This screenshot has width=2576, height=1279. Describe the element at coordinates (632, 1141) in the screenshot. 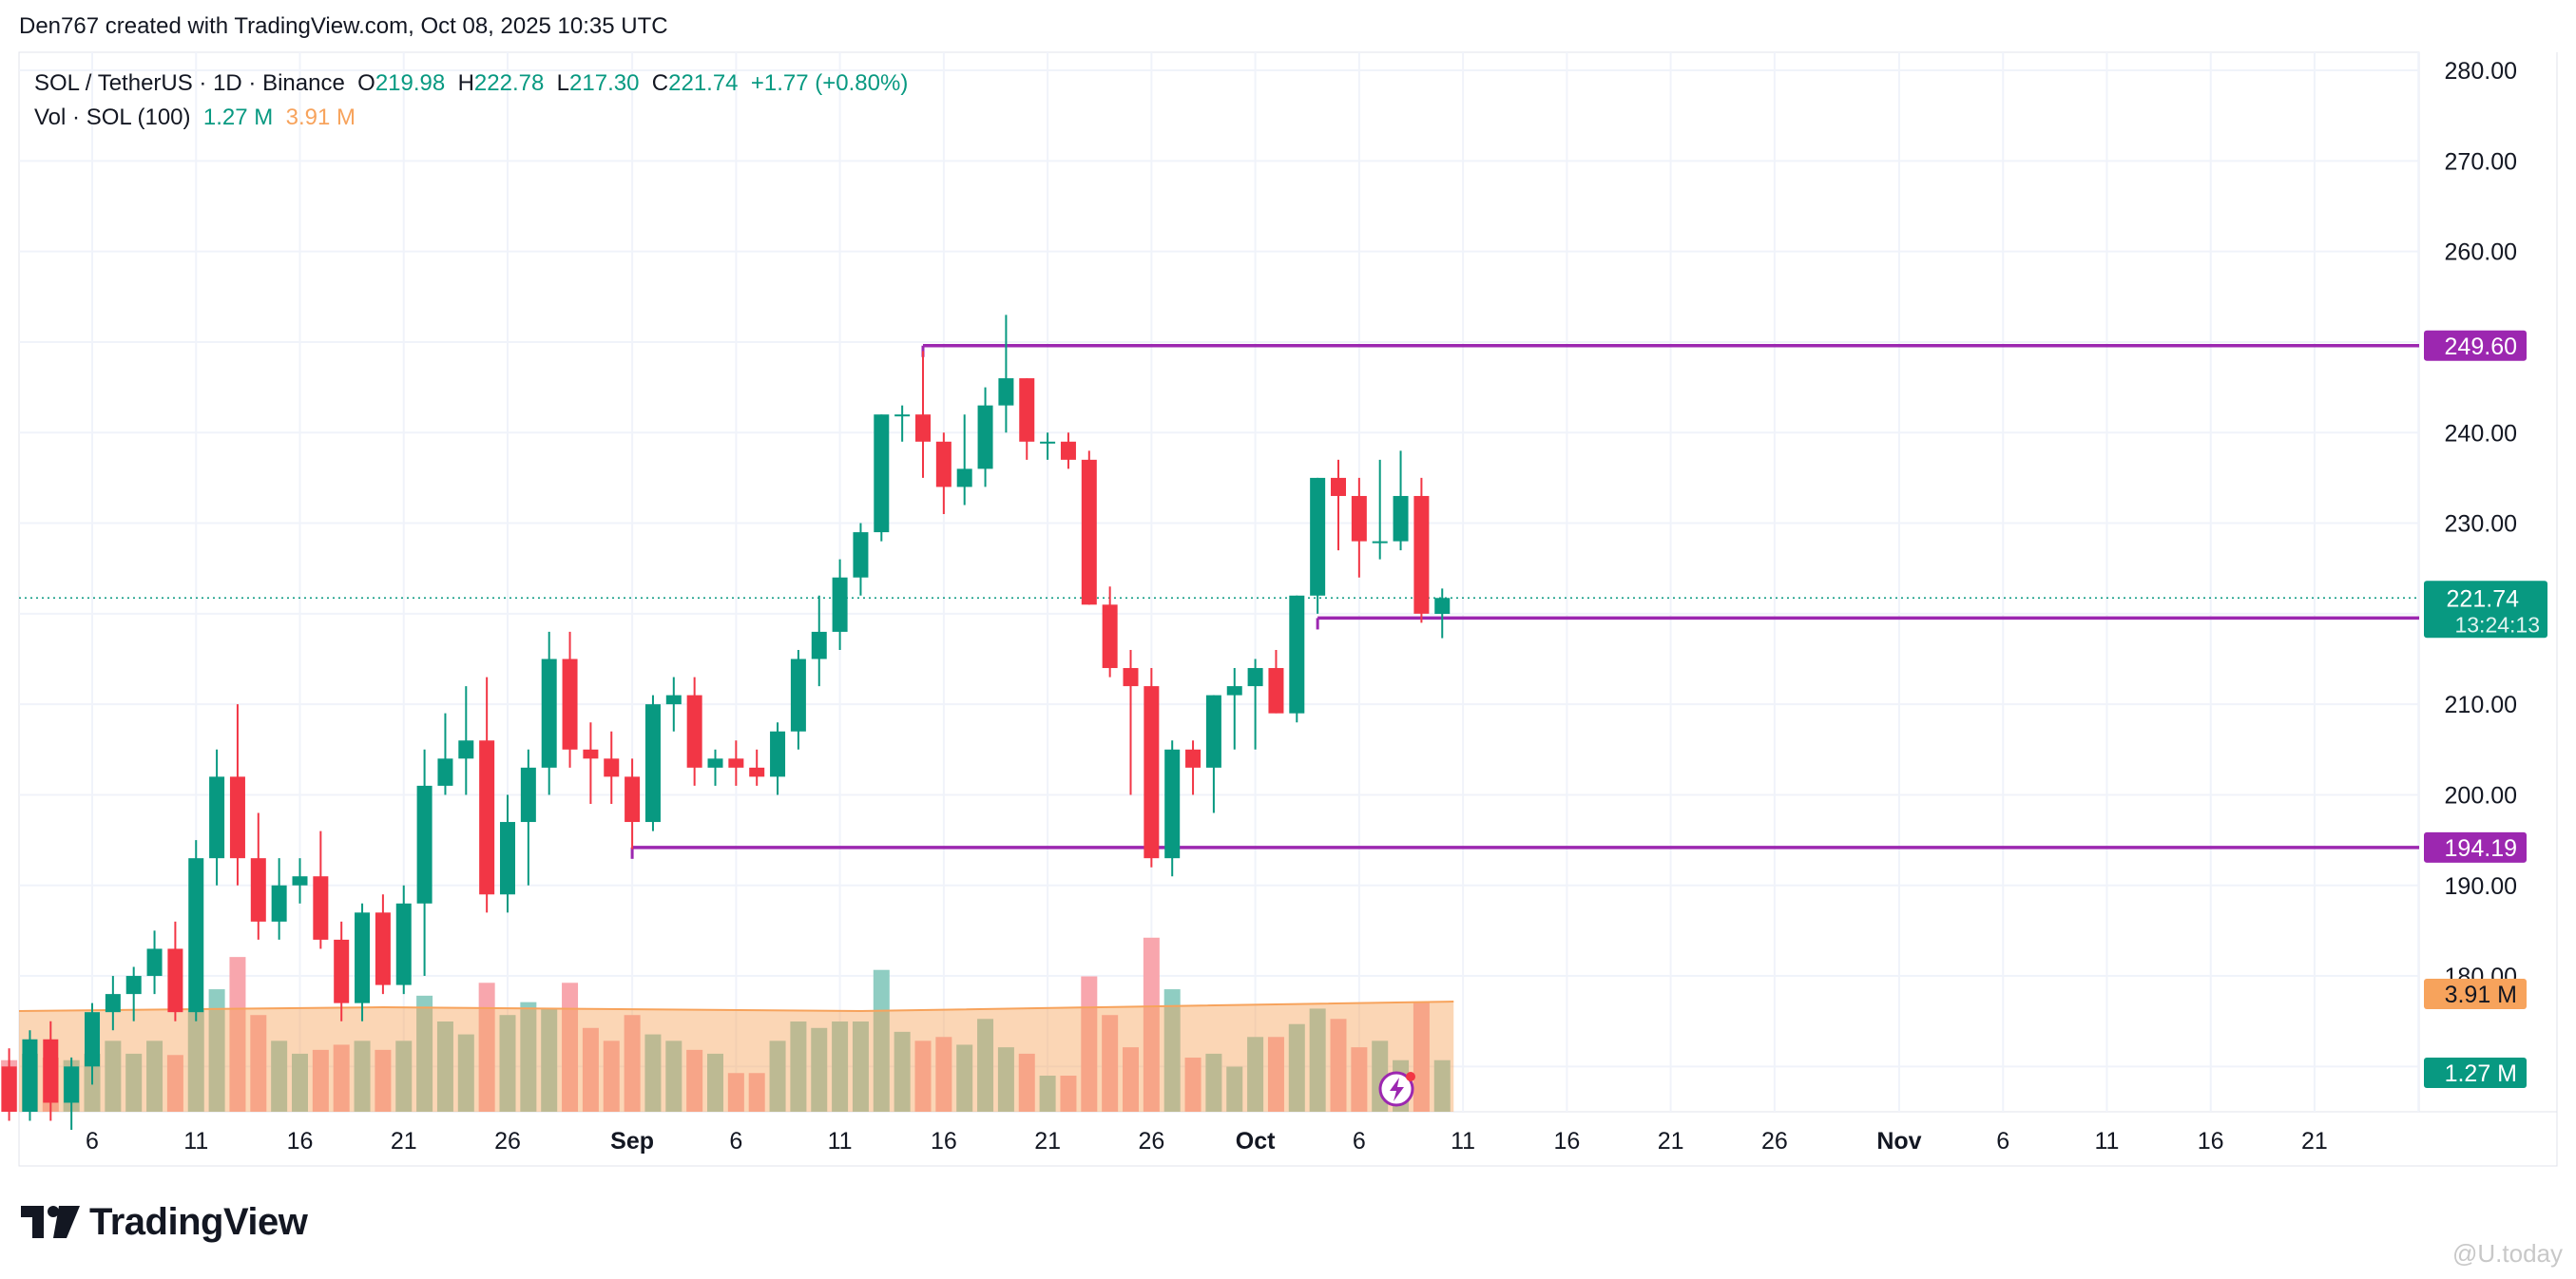

I see `time-tick-label: Sep` at that location.